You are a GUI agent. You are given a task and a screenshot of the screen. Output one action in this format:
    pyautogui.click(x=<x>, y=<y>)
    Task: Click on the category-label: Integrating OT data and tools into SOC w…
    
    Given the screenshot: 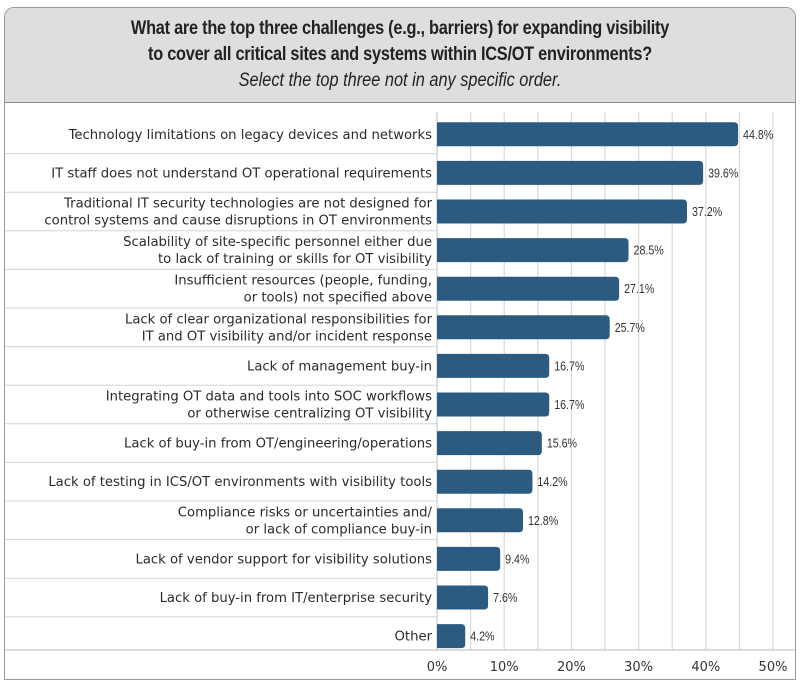 What is the action you would take?
    pyautogui.click(x=269, y=397)
    